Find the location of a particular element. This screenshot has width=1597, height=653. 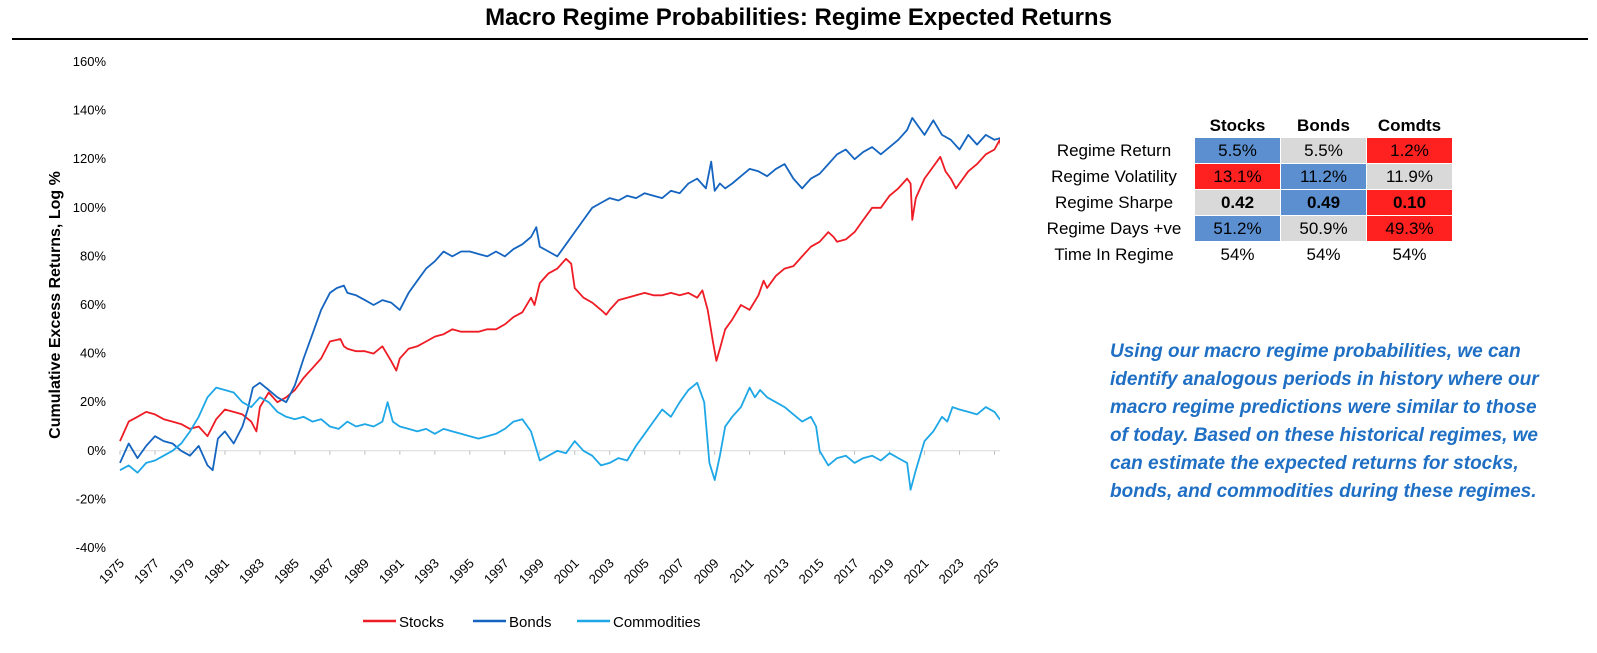

legend-label: Stocks is located at coordinates (421, 622).